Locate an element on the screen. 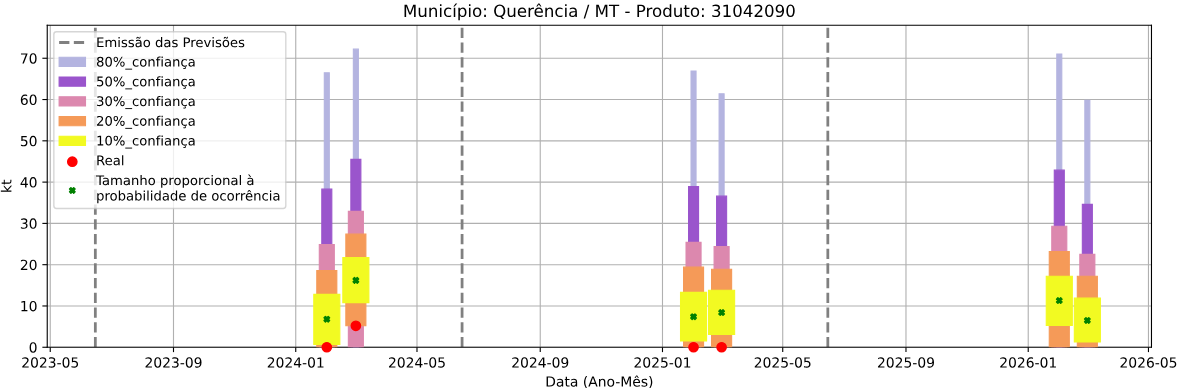 This screenshot has width=1181, height=388. x-tick-label: 2023-09 is located at coordinates (173, 362).